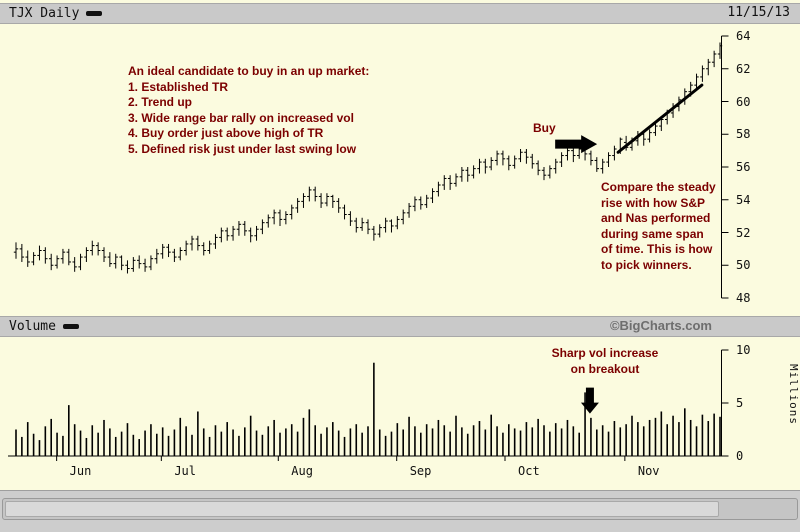  What do you see at coordinates (743, 298) in the screenshot?
I see `price-axis-label: 48` at bounding box center [743, 298].